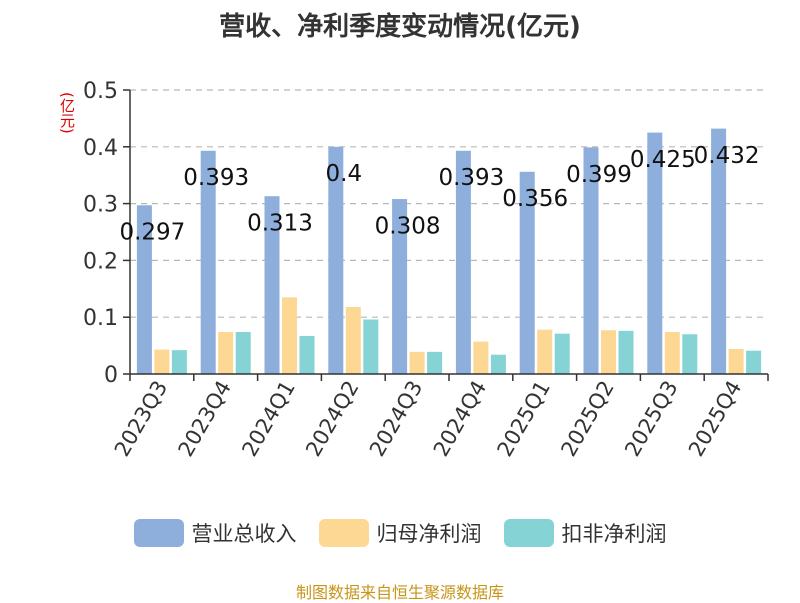 This screenshot has width=800, height=603. Describe the element at coordinates (268, 419) in the screenshot. I see `x-tick-label: 2024Q1` at that location.